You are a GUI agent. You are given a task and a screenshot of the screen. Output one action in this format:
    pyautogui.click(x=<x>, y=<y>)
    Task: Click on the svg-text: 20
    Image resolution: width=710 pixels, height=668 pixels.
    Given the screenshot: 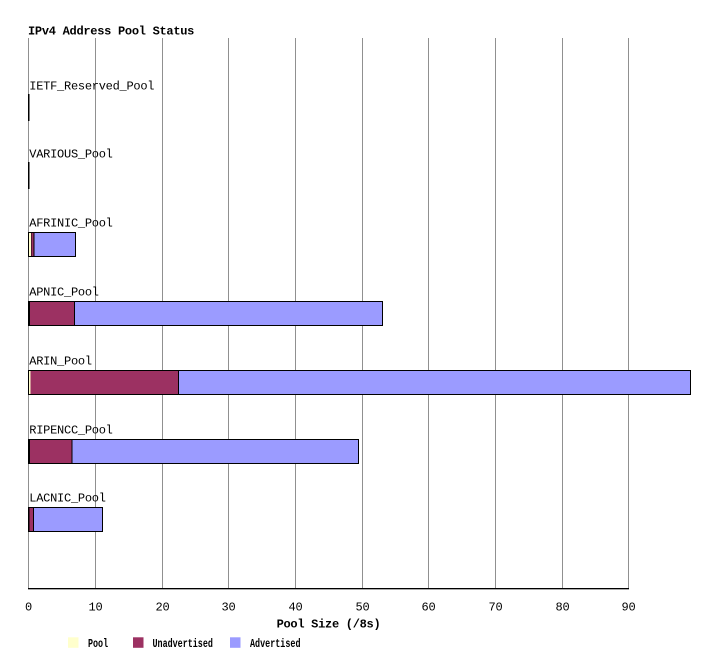 What is the action you would take?
    pyautogui.click(x=163, y=607)
    